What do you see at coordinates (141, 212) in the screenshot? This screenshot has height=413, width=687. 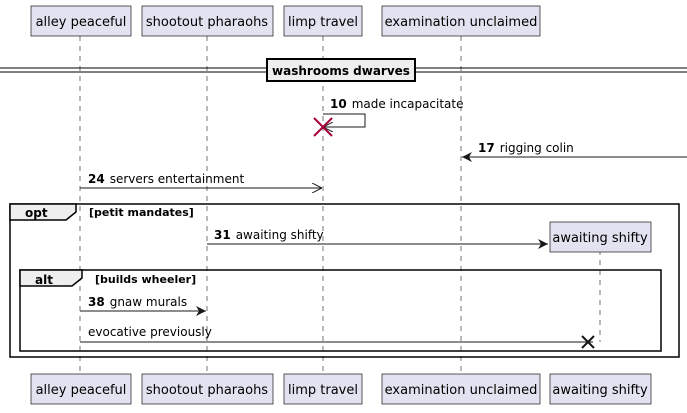 I see `opt-guard: [petit mandates]` at bounding box center [141, 212].